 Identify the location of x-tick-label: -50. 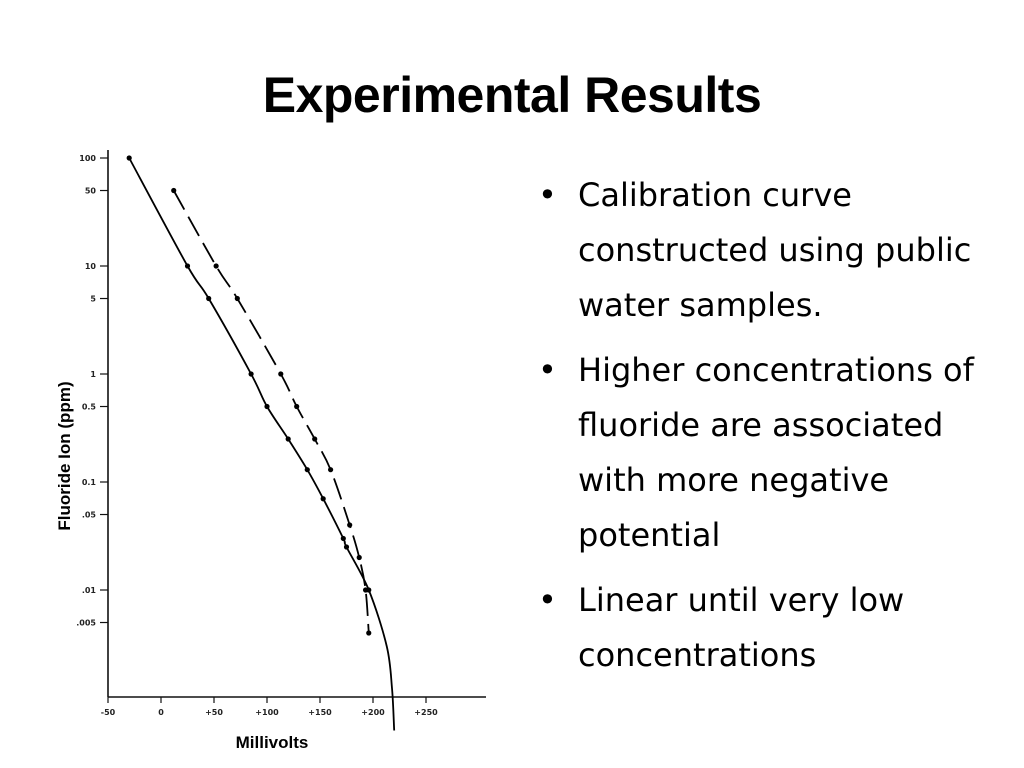
(108, 712).